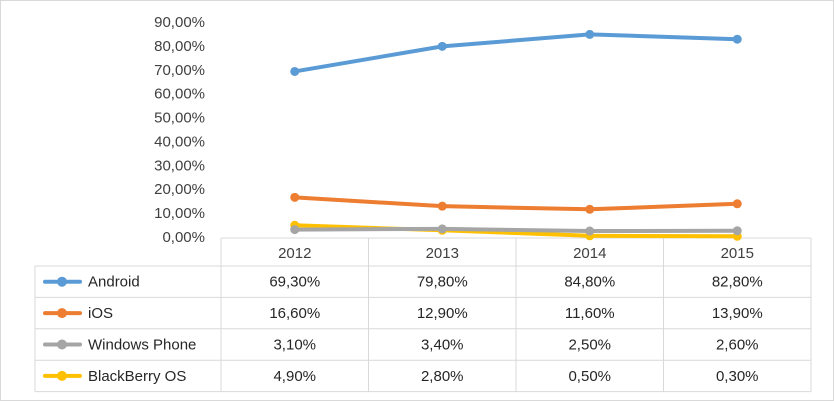 This screenshot has width=834, height=401. What do you see at coordinates (737, 253) in the screenshot?
I see `x-tick-label: 2015` at bounding box center [737, 253].